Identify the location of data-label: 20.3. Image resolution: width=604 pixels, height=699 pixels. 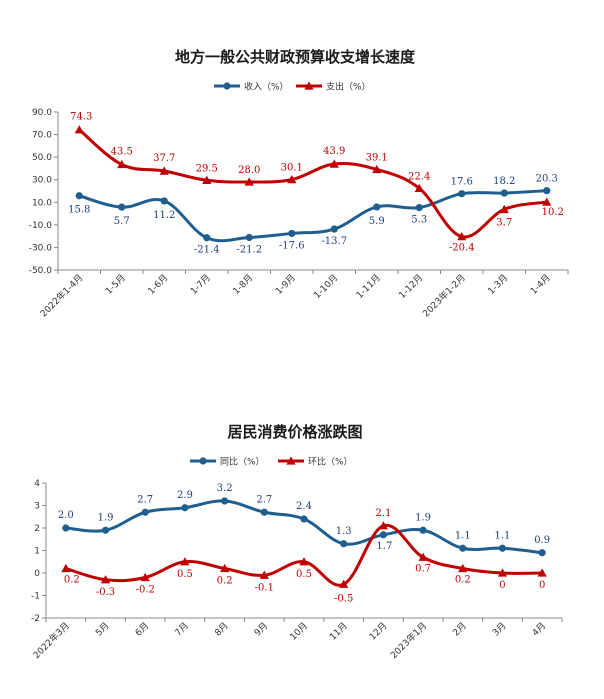
(547, 179).